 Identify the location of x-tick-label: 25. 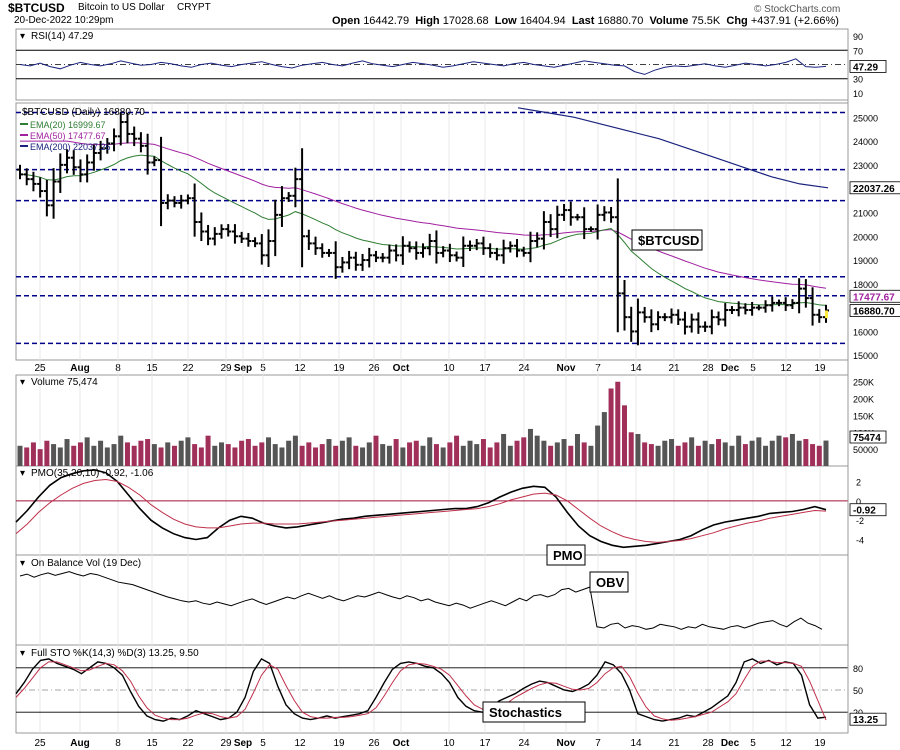
(40, 743).